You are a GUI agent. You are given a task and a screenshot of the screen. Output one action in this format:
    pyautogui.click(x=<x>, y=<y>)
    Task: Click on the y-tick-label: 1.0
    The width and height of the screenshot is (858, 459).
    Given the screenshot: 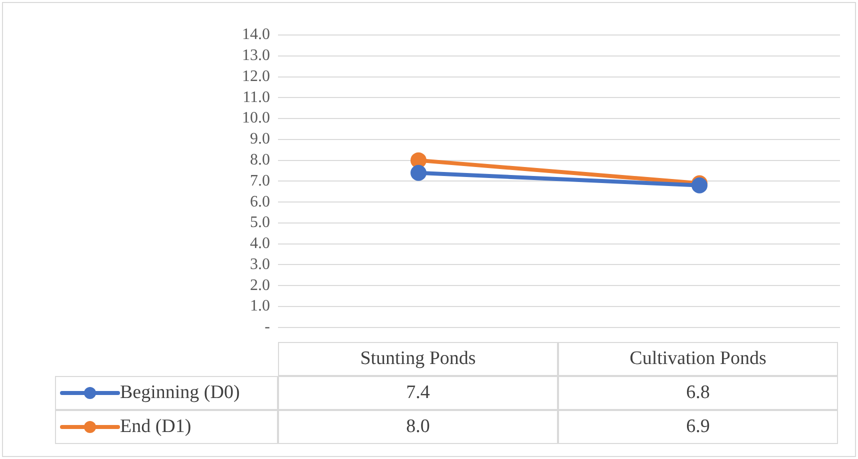 What is the action you would take?
    pyautogui.click(x=260, y=306)
    